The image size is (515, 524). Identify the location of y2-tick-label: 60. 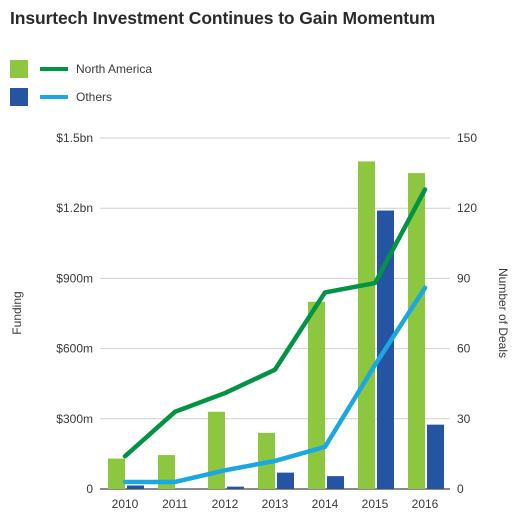
(464, 349).